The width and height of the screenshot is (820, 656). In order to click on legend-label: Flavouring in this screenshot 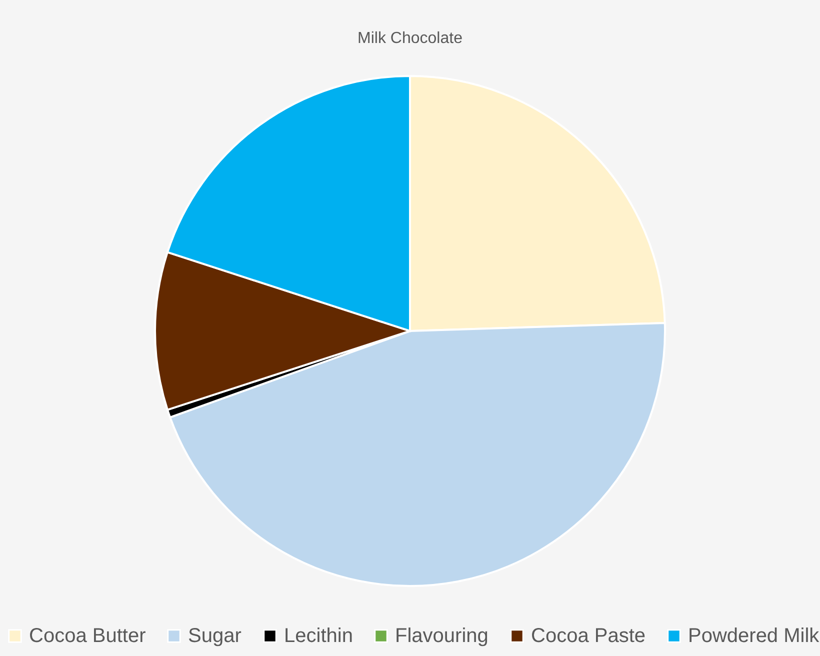, I will do `click(441, 636)`.